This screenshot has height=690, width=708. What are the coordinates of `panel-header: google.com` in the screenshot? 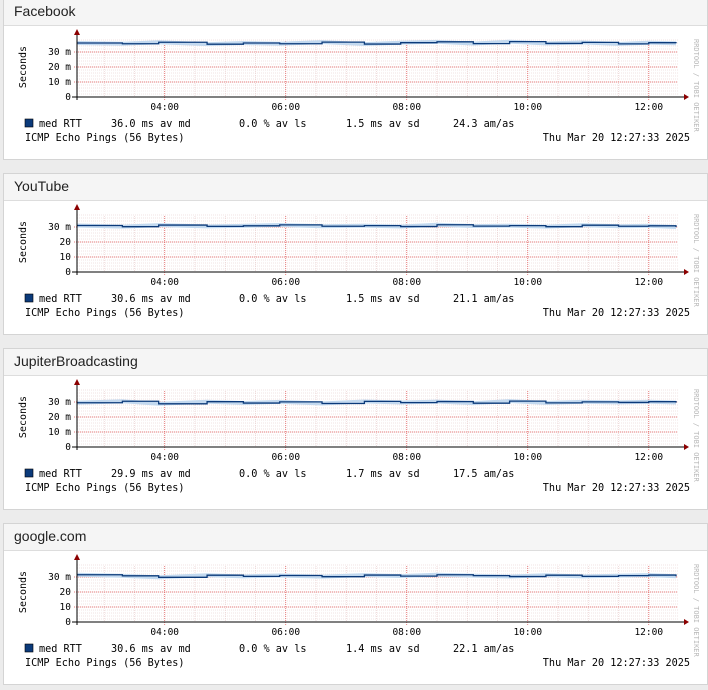 It's located at (355, 537).